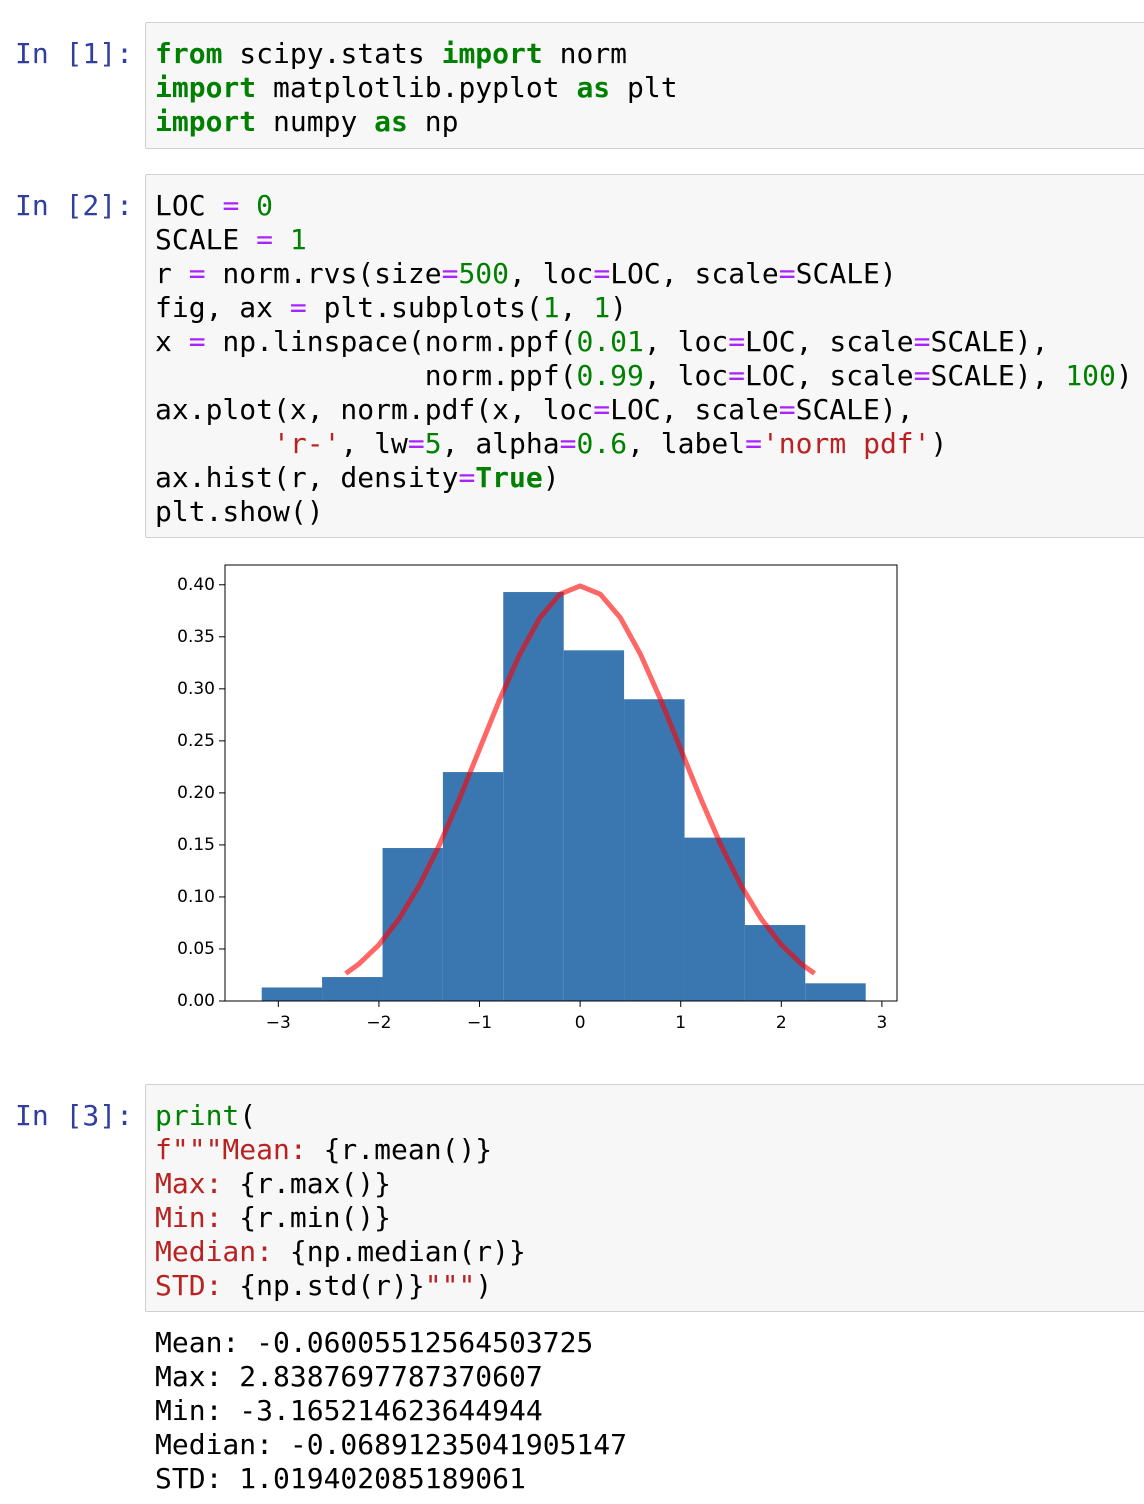  Describe the element at coordinates (332, 1285) in the screenshot. I see `code-token: {np.std(r)}` at that location.